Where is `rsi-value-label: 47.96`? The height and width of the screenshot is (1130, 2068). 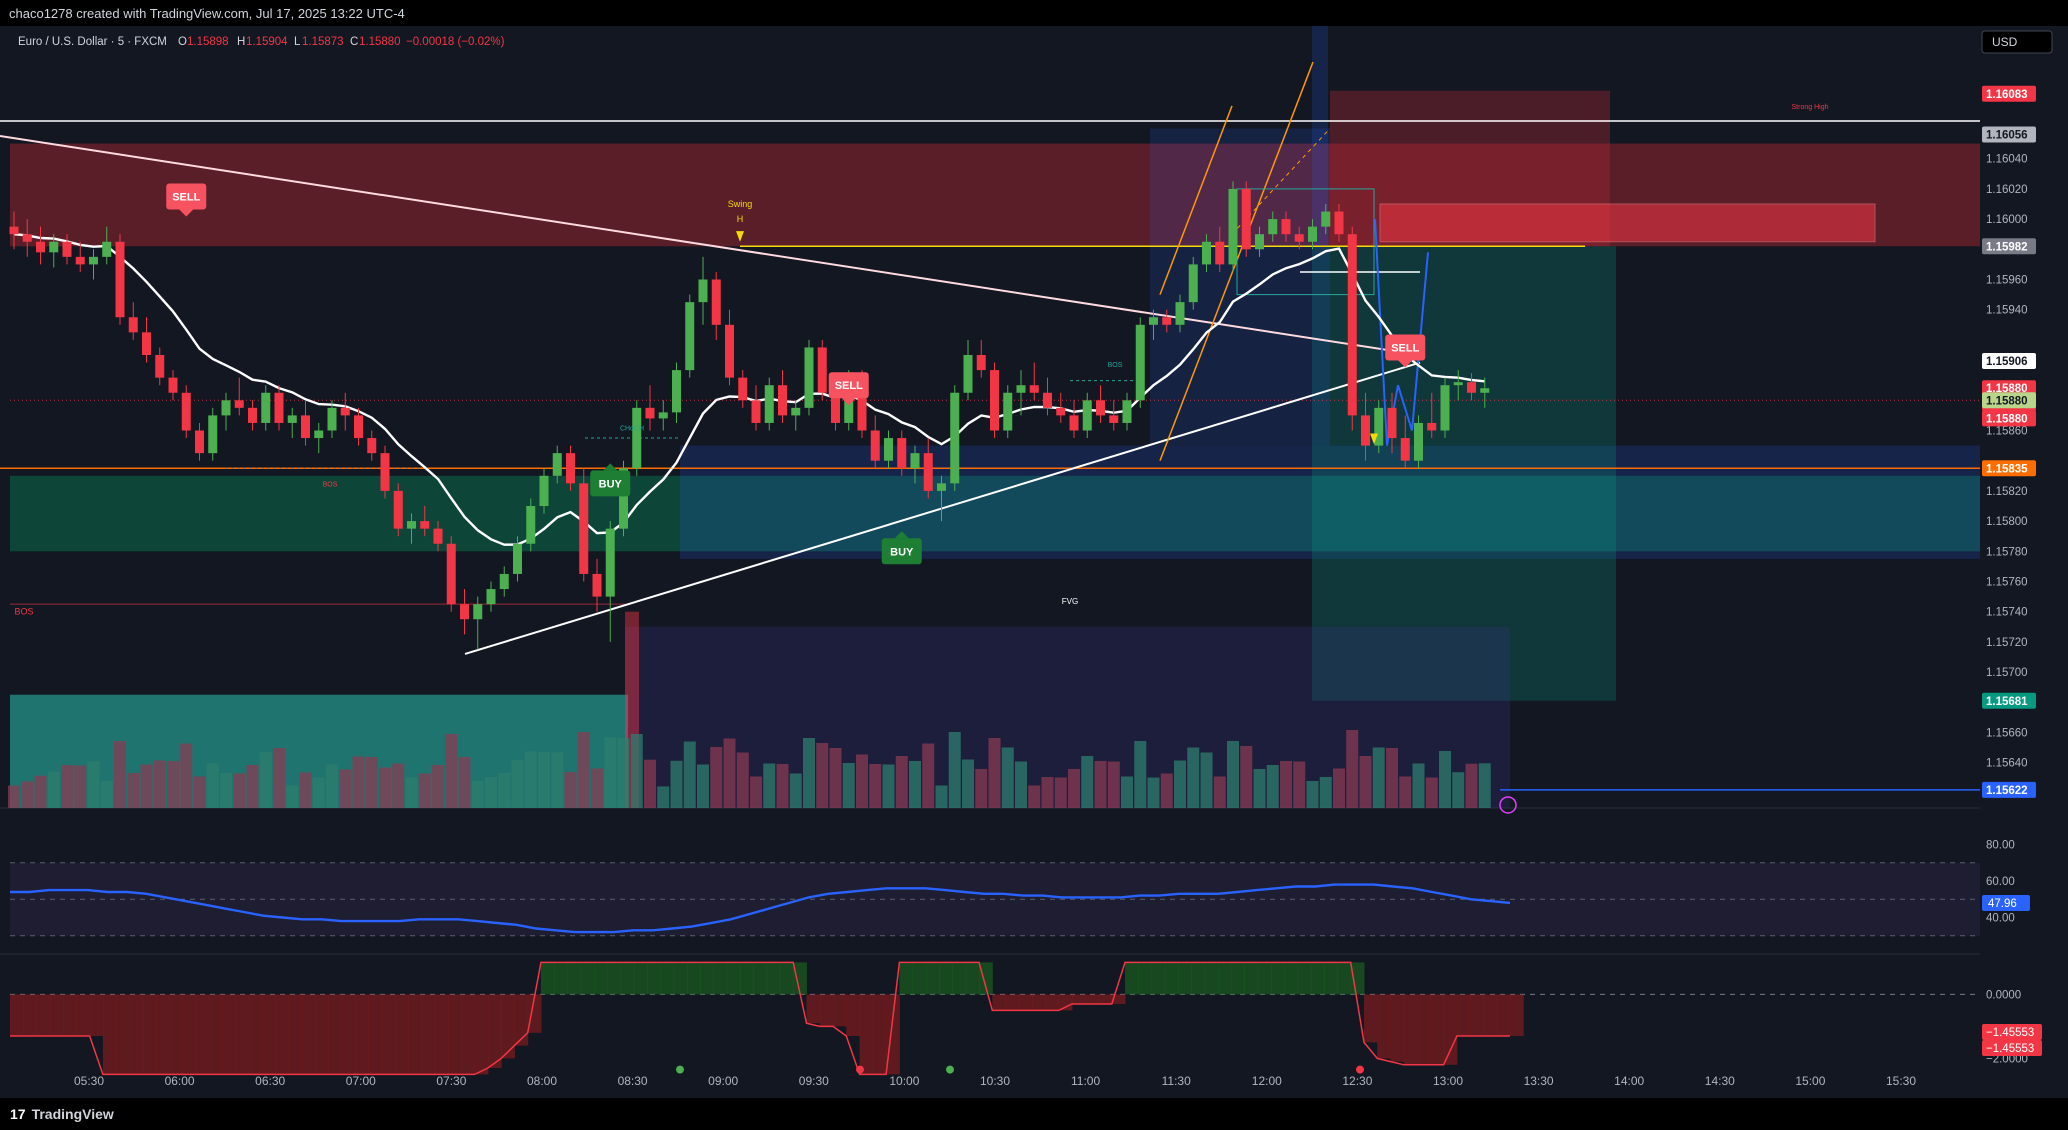
rsi-value-label: 47.96 is located at coordinates (2006, 902).